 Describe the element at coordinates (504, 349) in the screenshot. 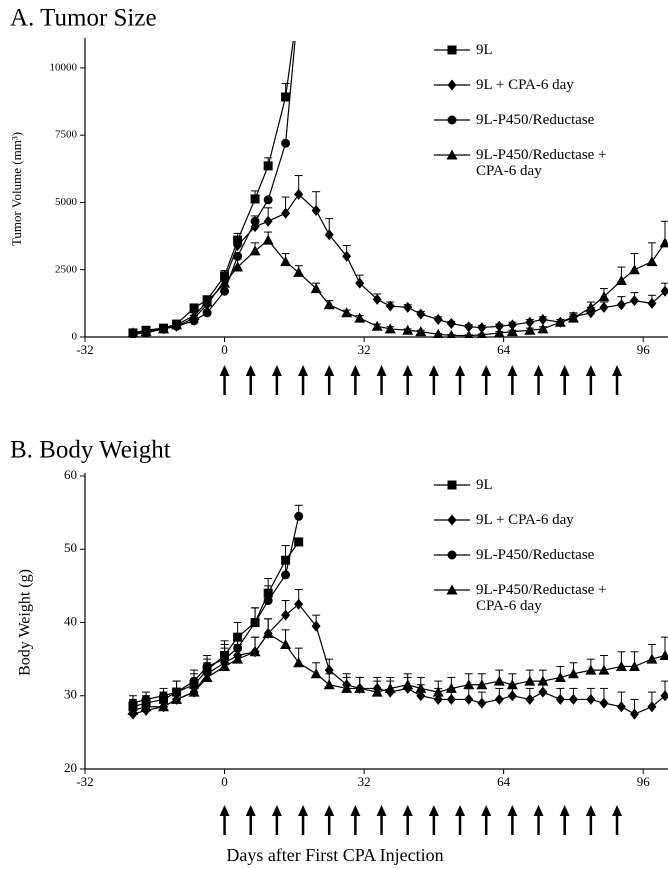

I see `x-tick-label: 64` at that location.